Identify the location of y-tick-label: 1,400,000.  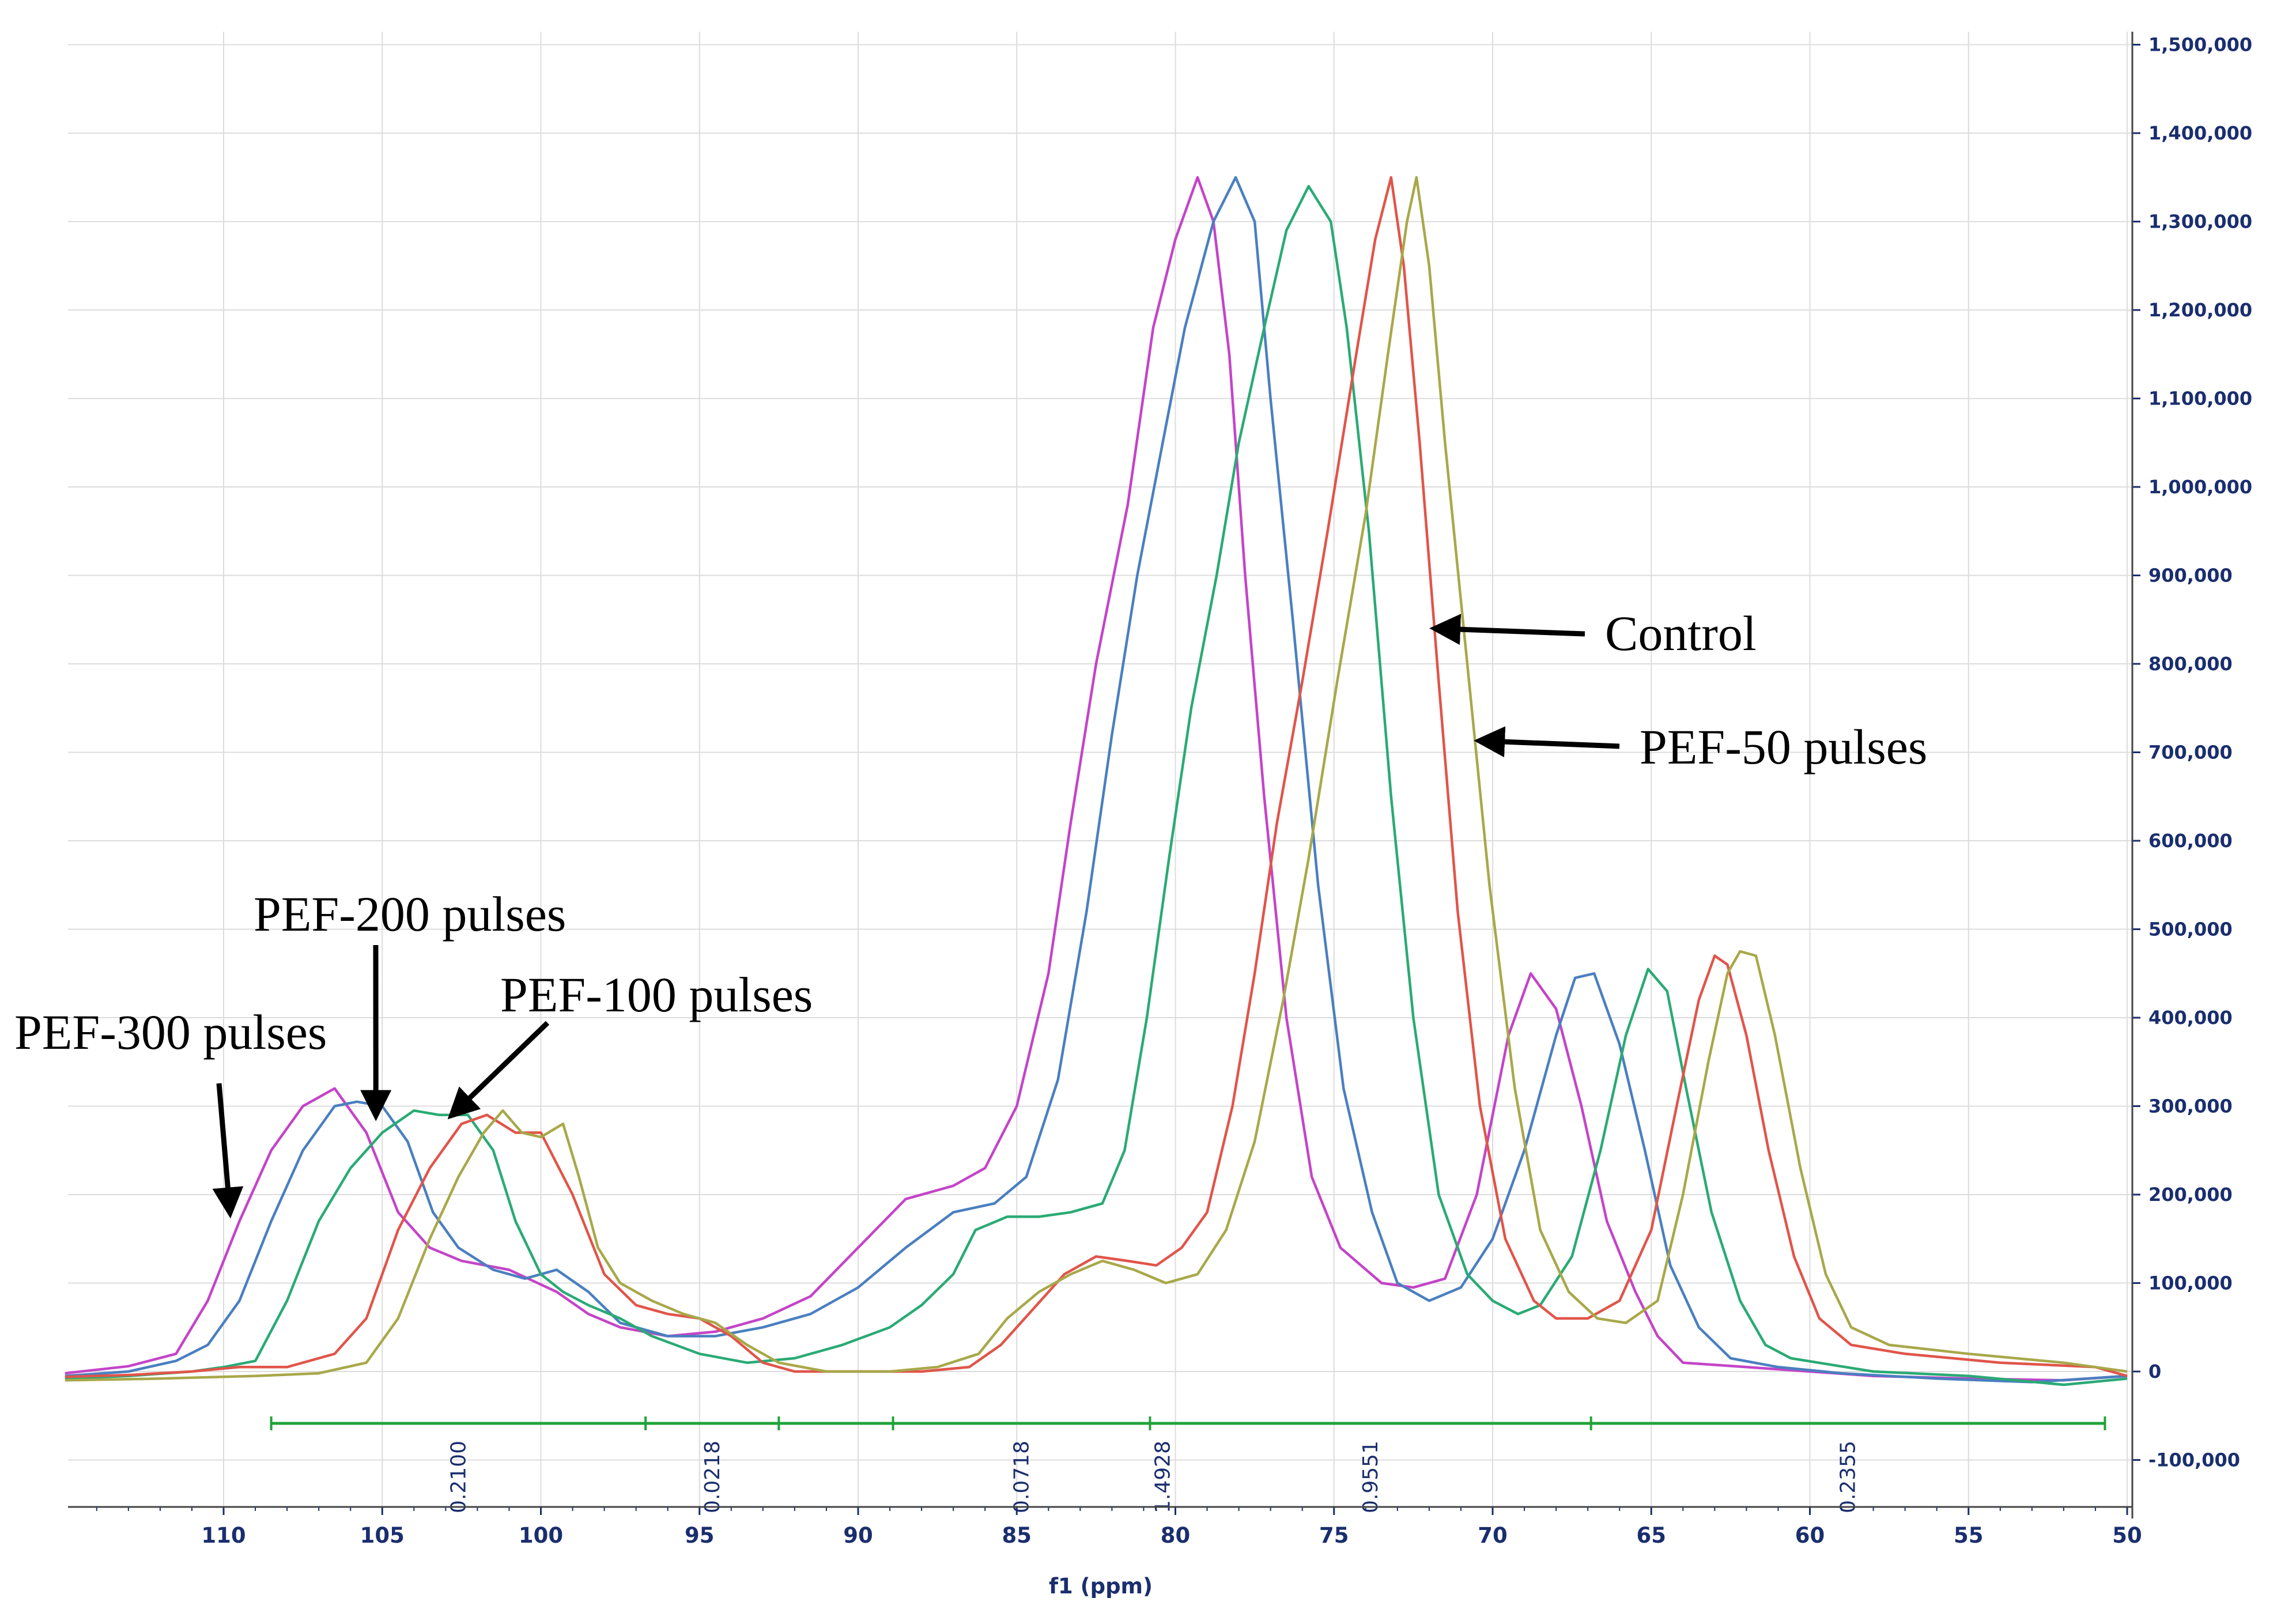
(2200, 133).